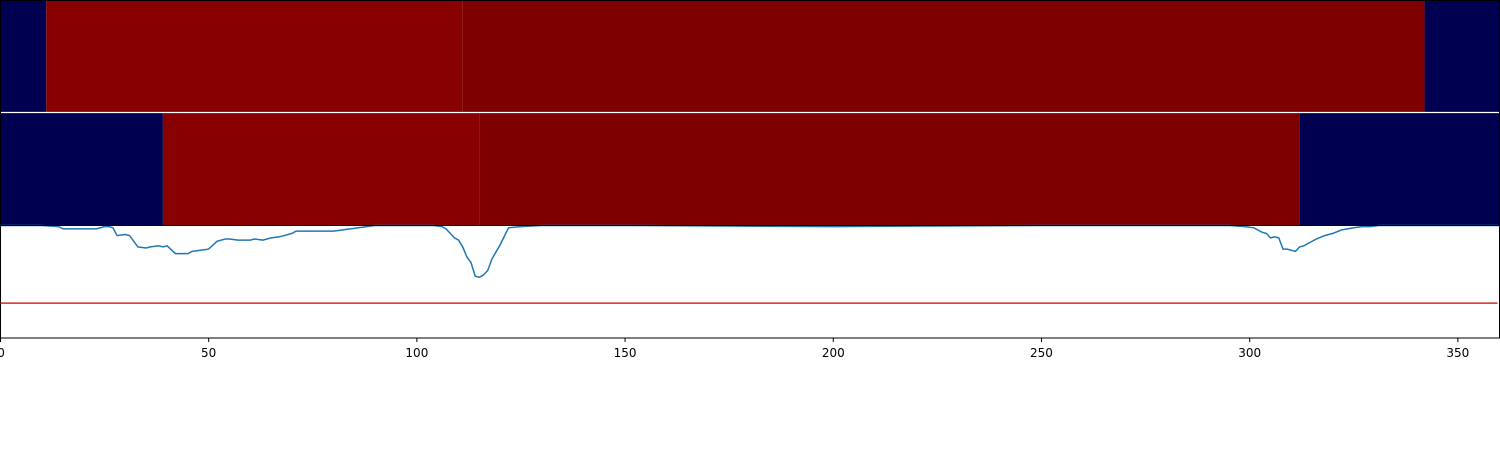 The image size is (1500, 450). Describe the element at coordinates (416, 353) in the screenshot. I see `x-tick-label: 100` at that location.